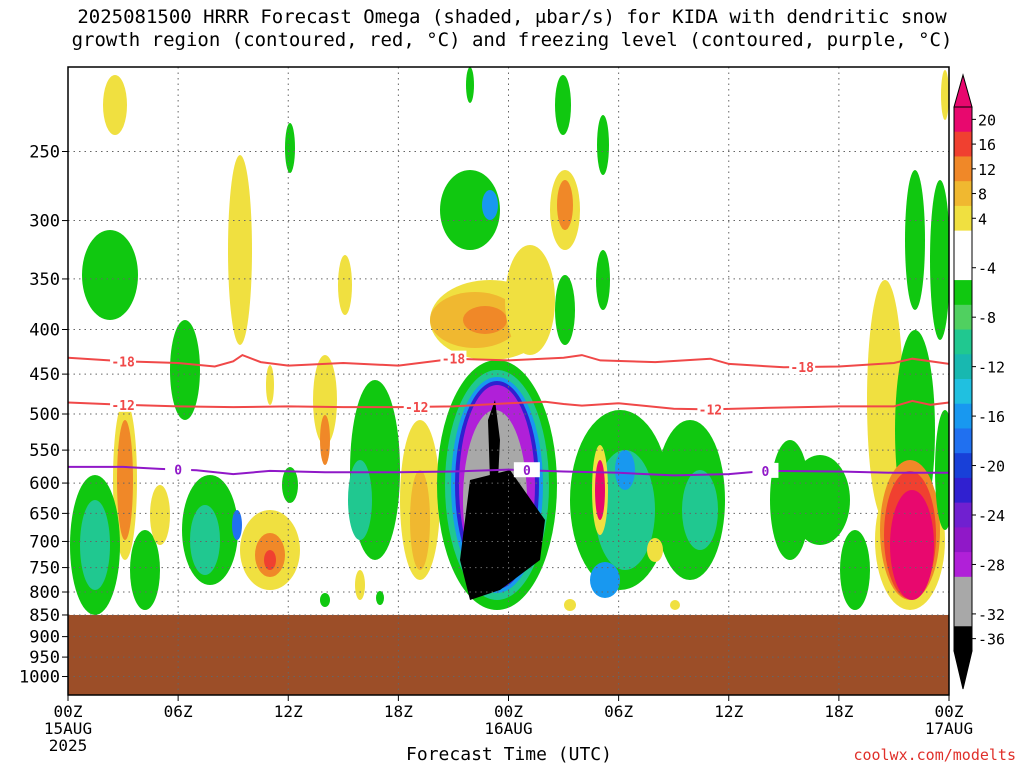 The width and height of the screenshot is (1024, 768). I want to click on colorbar-legend: 20 16 12 8 4 -4 -8 -12 -16 -20 -24 -28 -32 -36, so click(979, 381).